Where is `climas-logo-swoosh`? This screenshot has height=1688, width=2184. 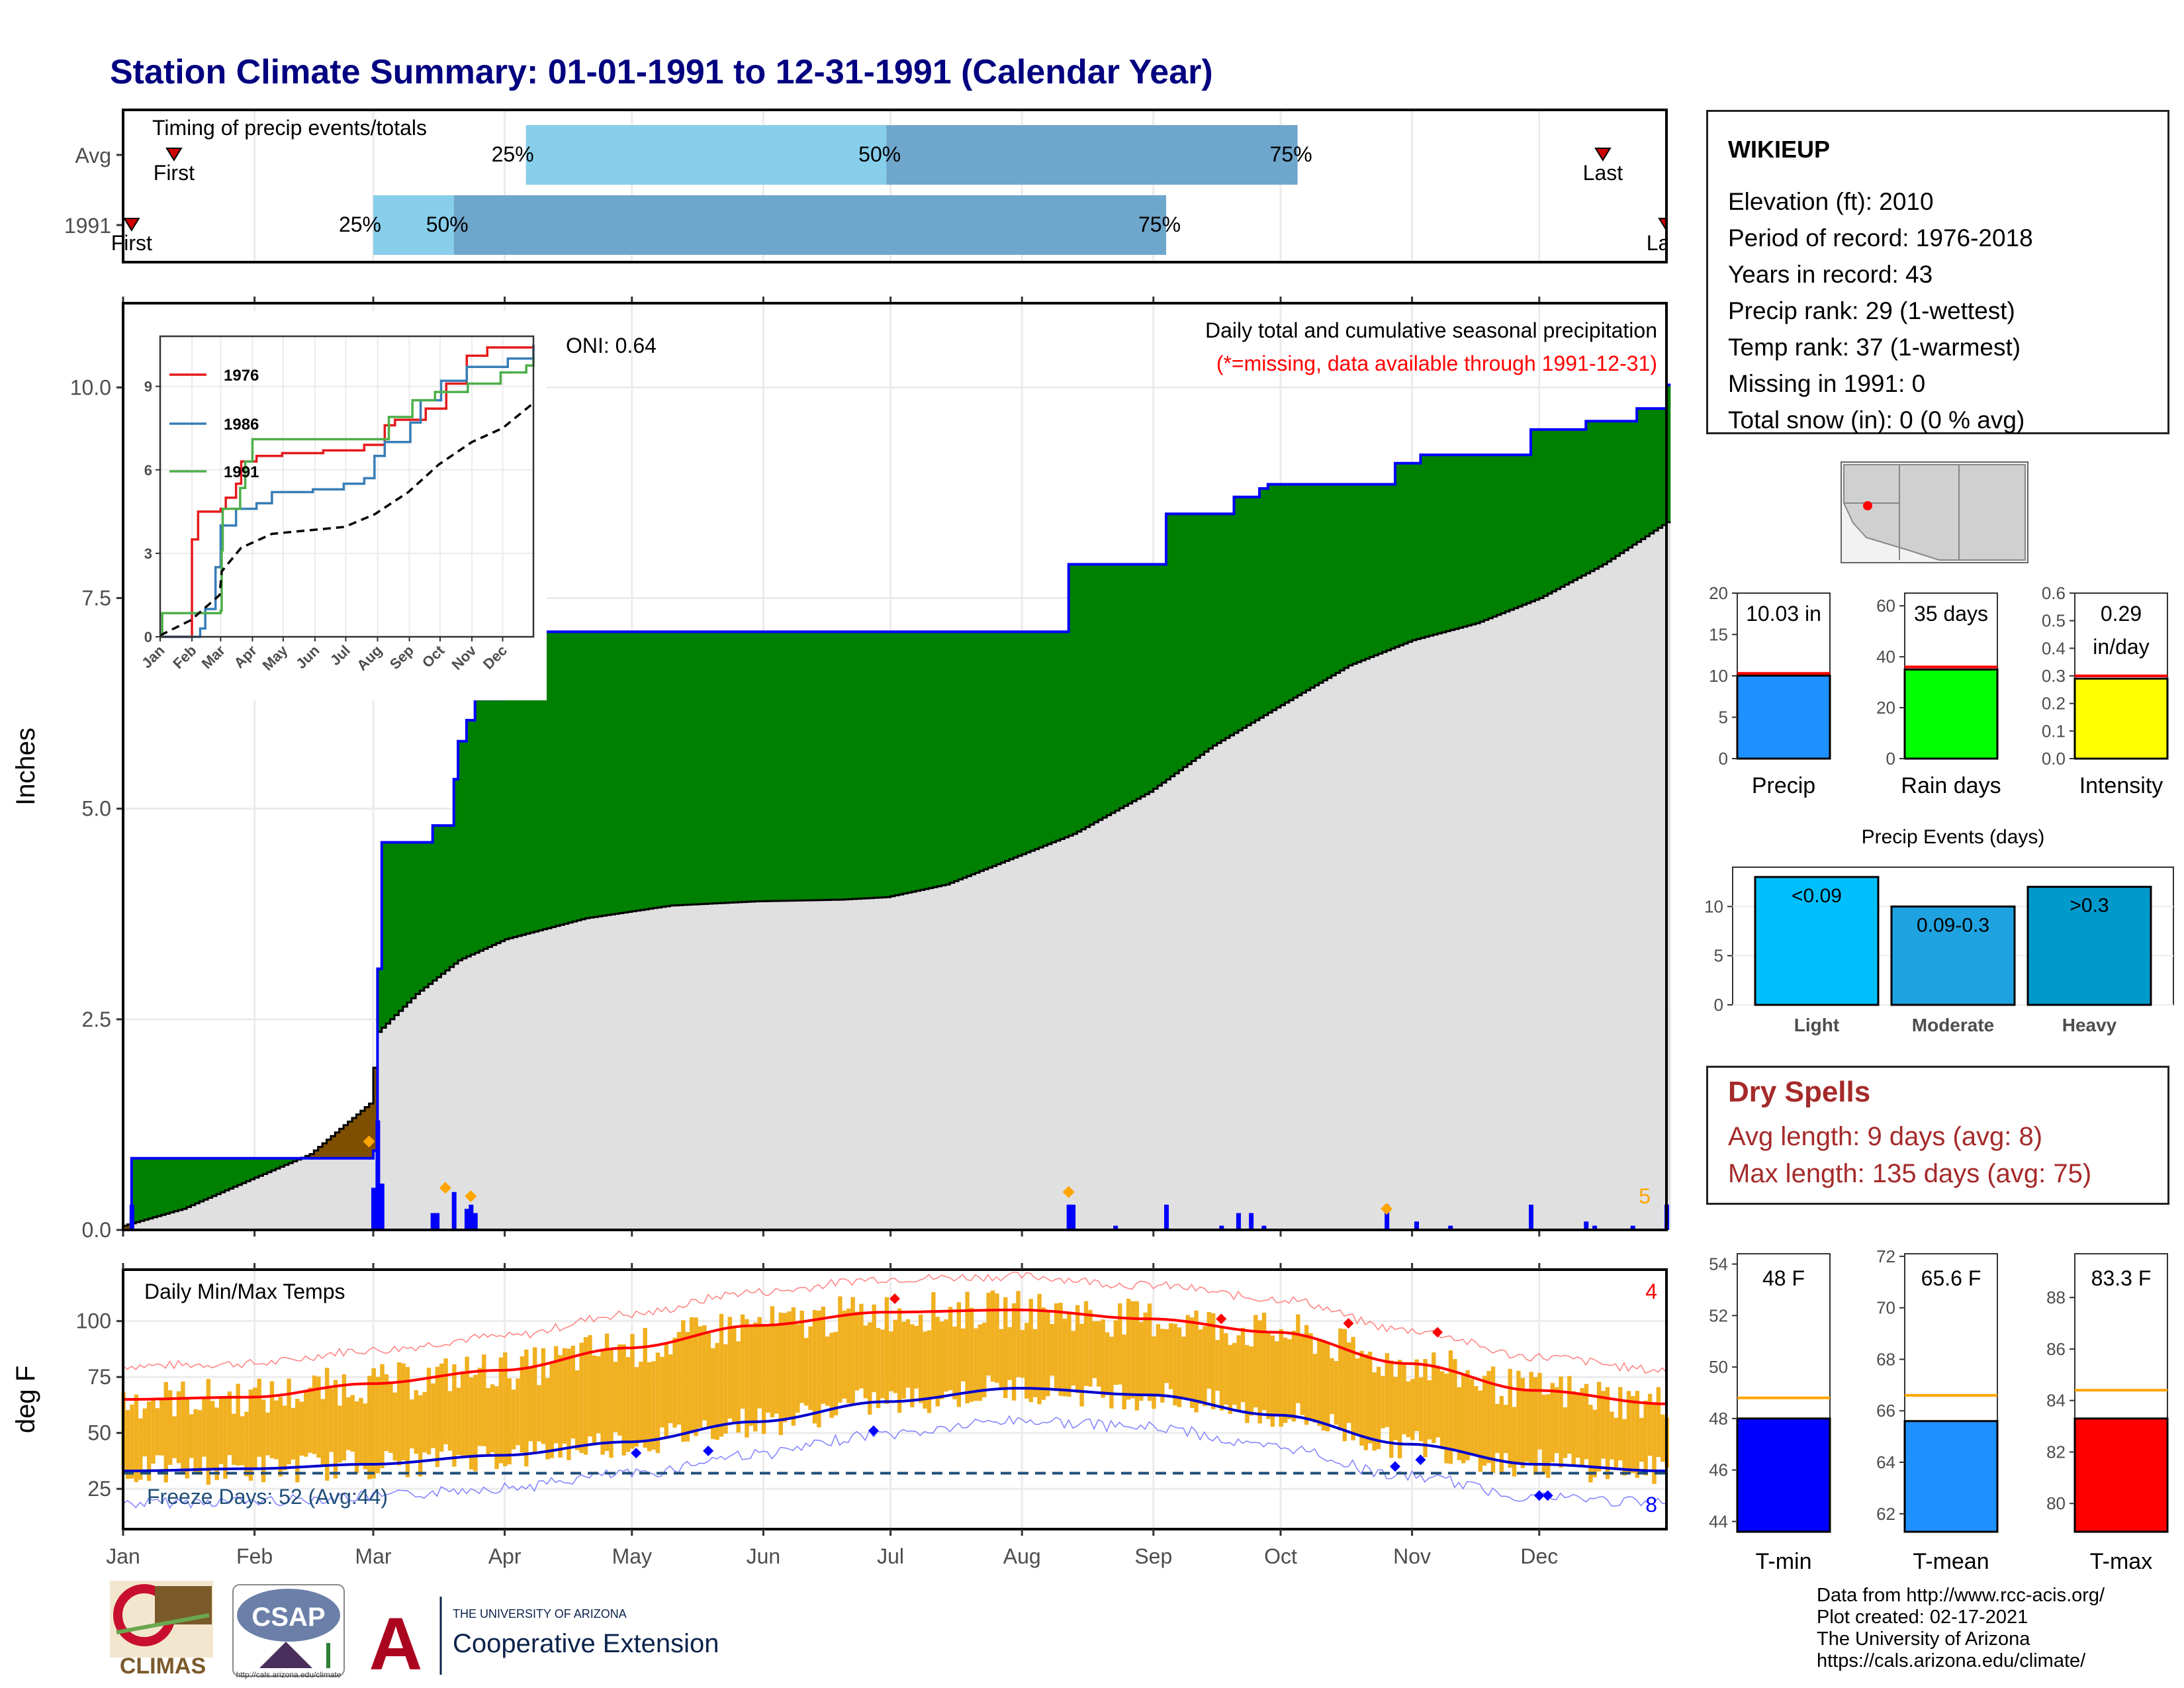 climas-logo-swoosh is located at coordinates (163, 1623).